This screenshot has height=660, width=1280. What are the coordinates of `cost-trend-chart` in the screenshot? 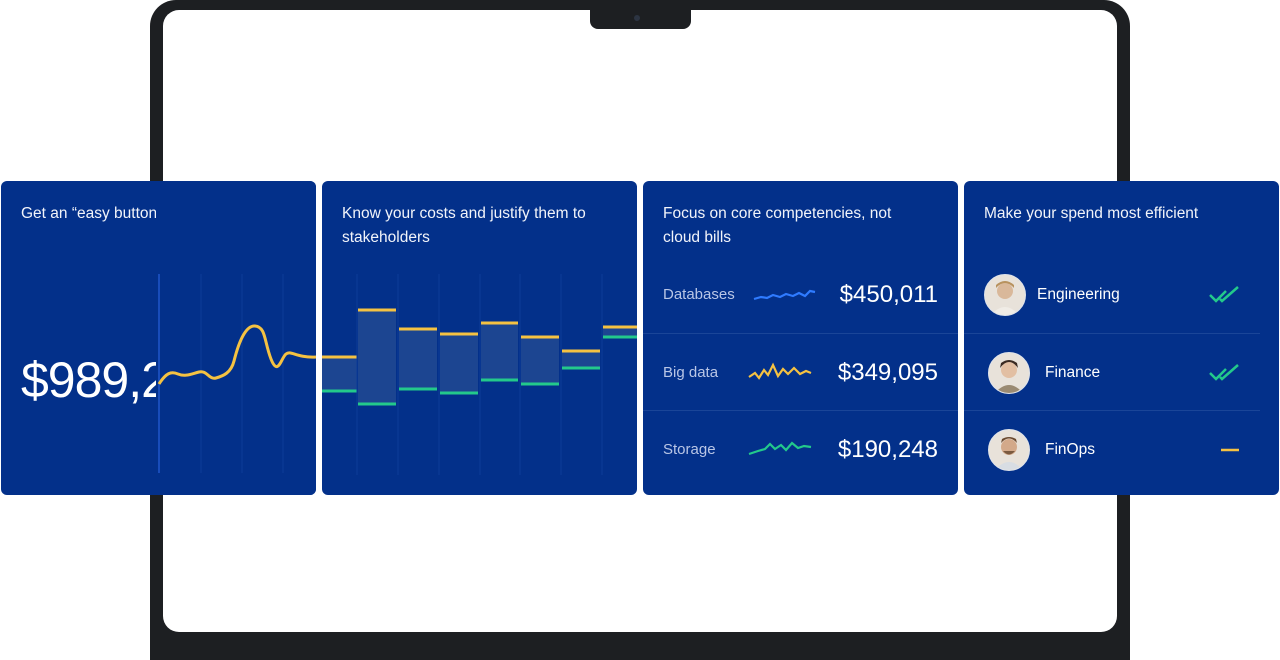 It's located at (236, 338).